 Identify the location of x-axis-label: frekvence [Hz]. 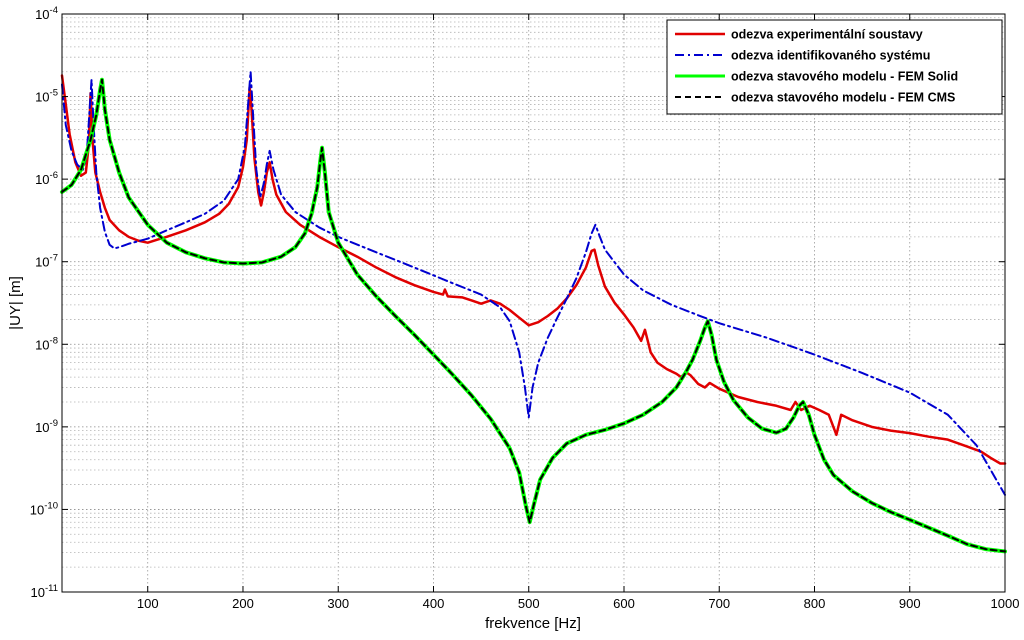
(533, 623).